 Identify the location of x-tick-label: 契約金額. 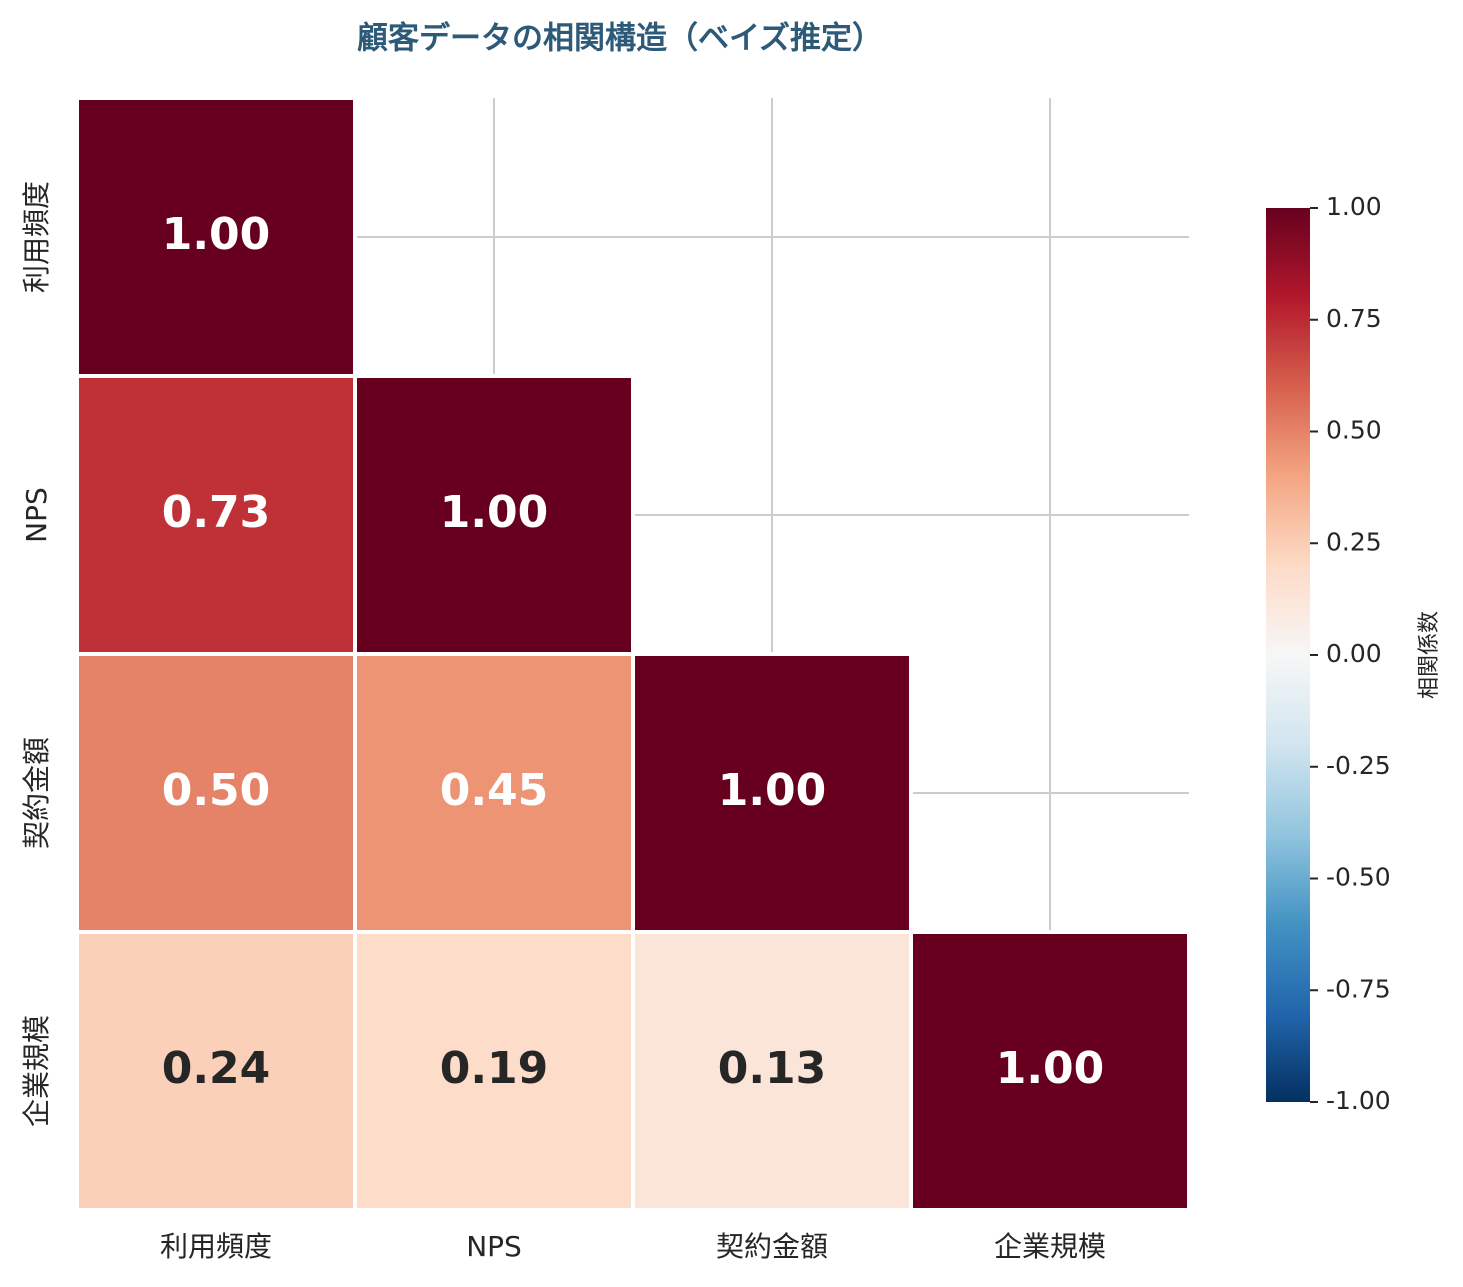
(772, 1246).